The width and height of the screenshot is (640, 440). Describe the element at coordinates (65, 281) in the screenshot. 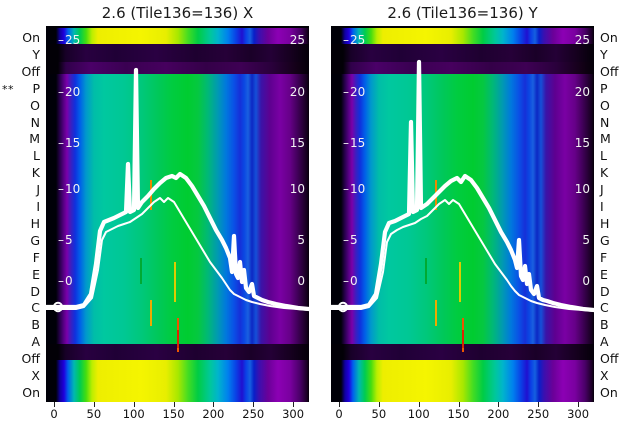

I see `y-tick-label-0: –0` at that location.